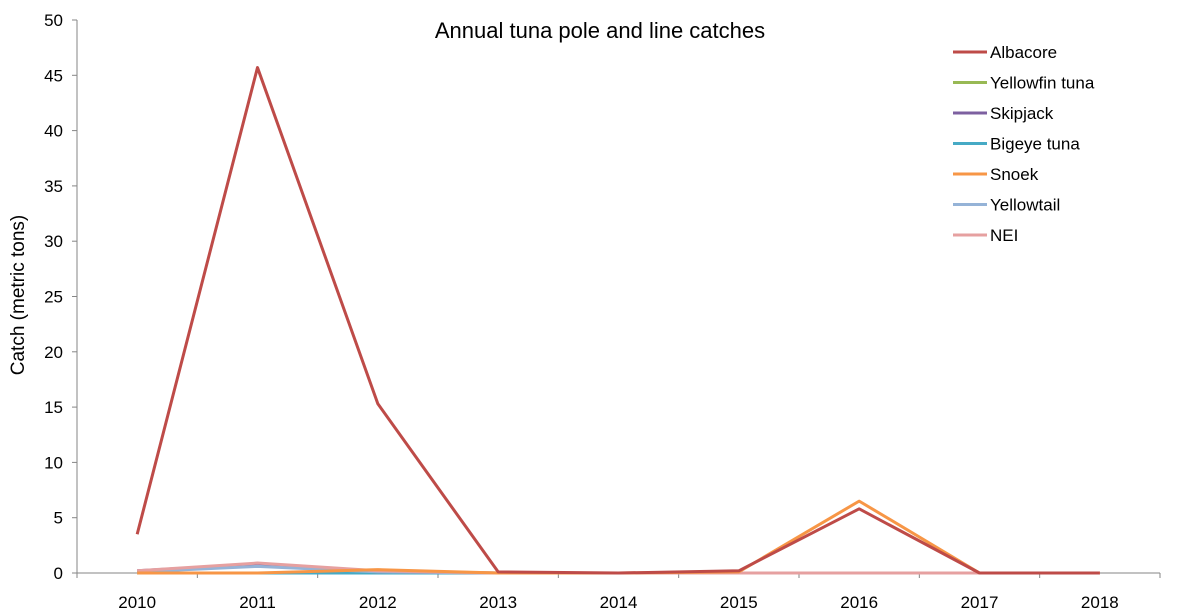 The height and width of the screenshot is (611, 1181). What do you see at coordinates (53, 407) in the screenshot?
I see `y-tick-label: 15` at bounding box center [53, 407].